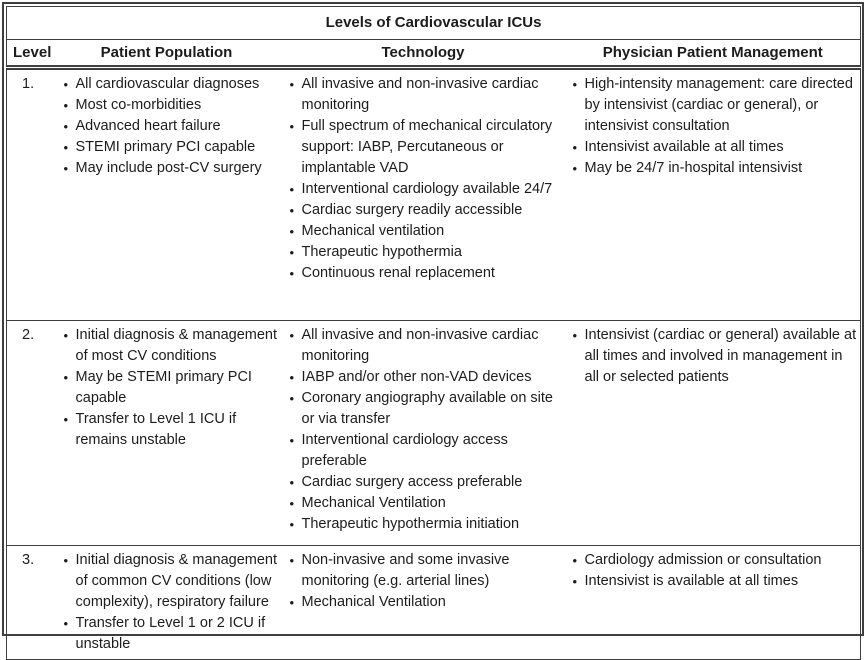  I want to click on level-number: 2., so click(29, 433).